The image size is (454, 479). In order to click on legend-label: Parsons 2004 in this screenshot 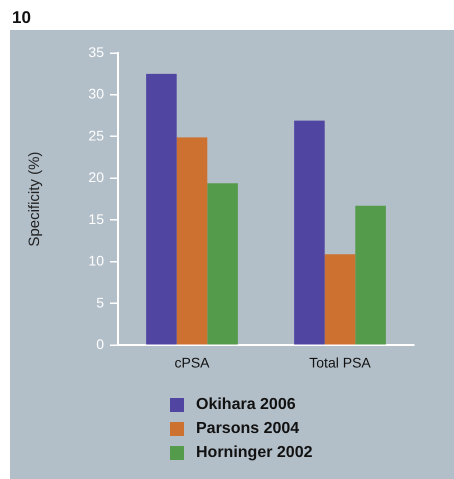, I will do `click(248, 429)`.